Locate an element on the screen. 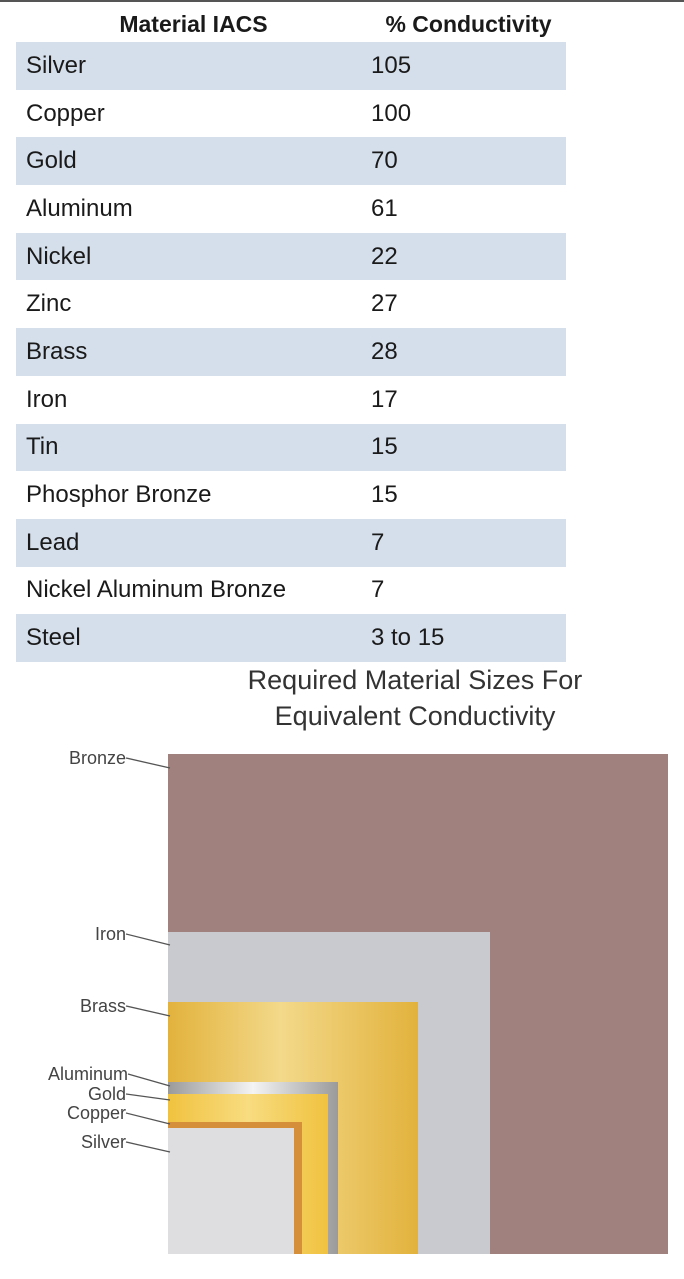 Image resolution: width=684 pixels, height=1279 pixels. conductivity-cell: 70 is located at coordinates (384, 161).